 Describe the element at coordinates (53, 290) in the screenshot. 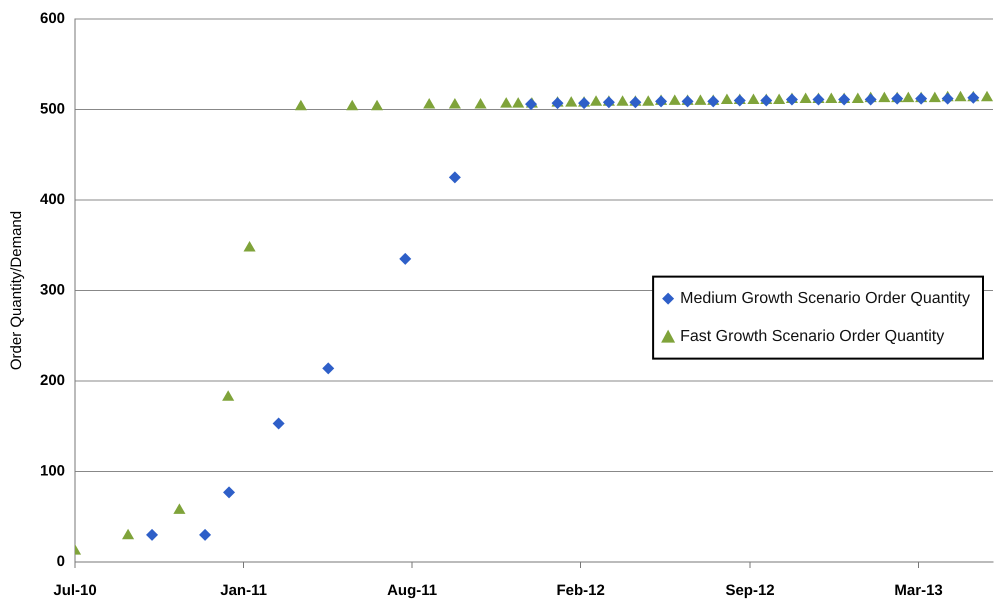

I see `y-tick-label: 300` at that location.